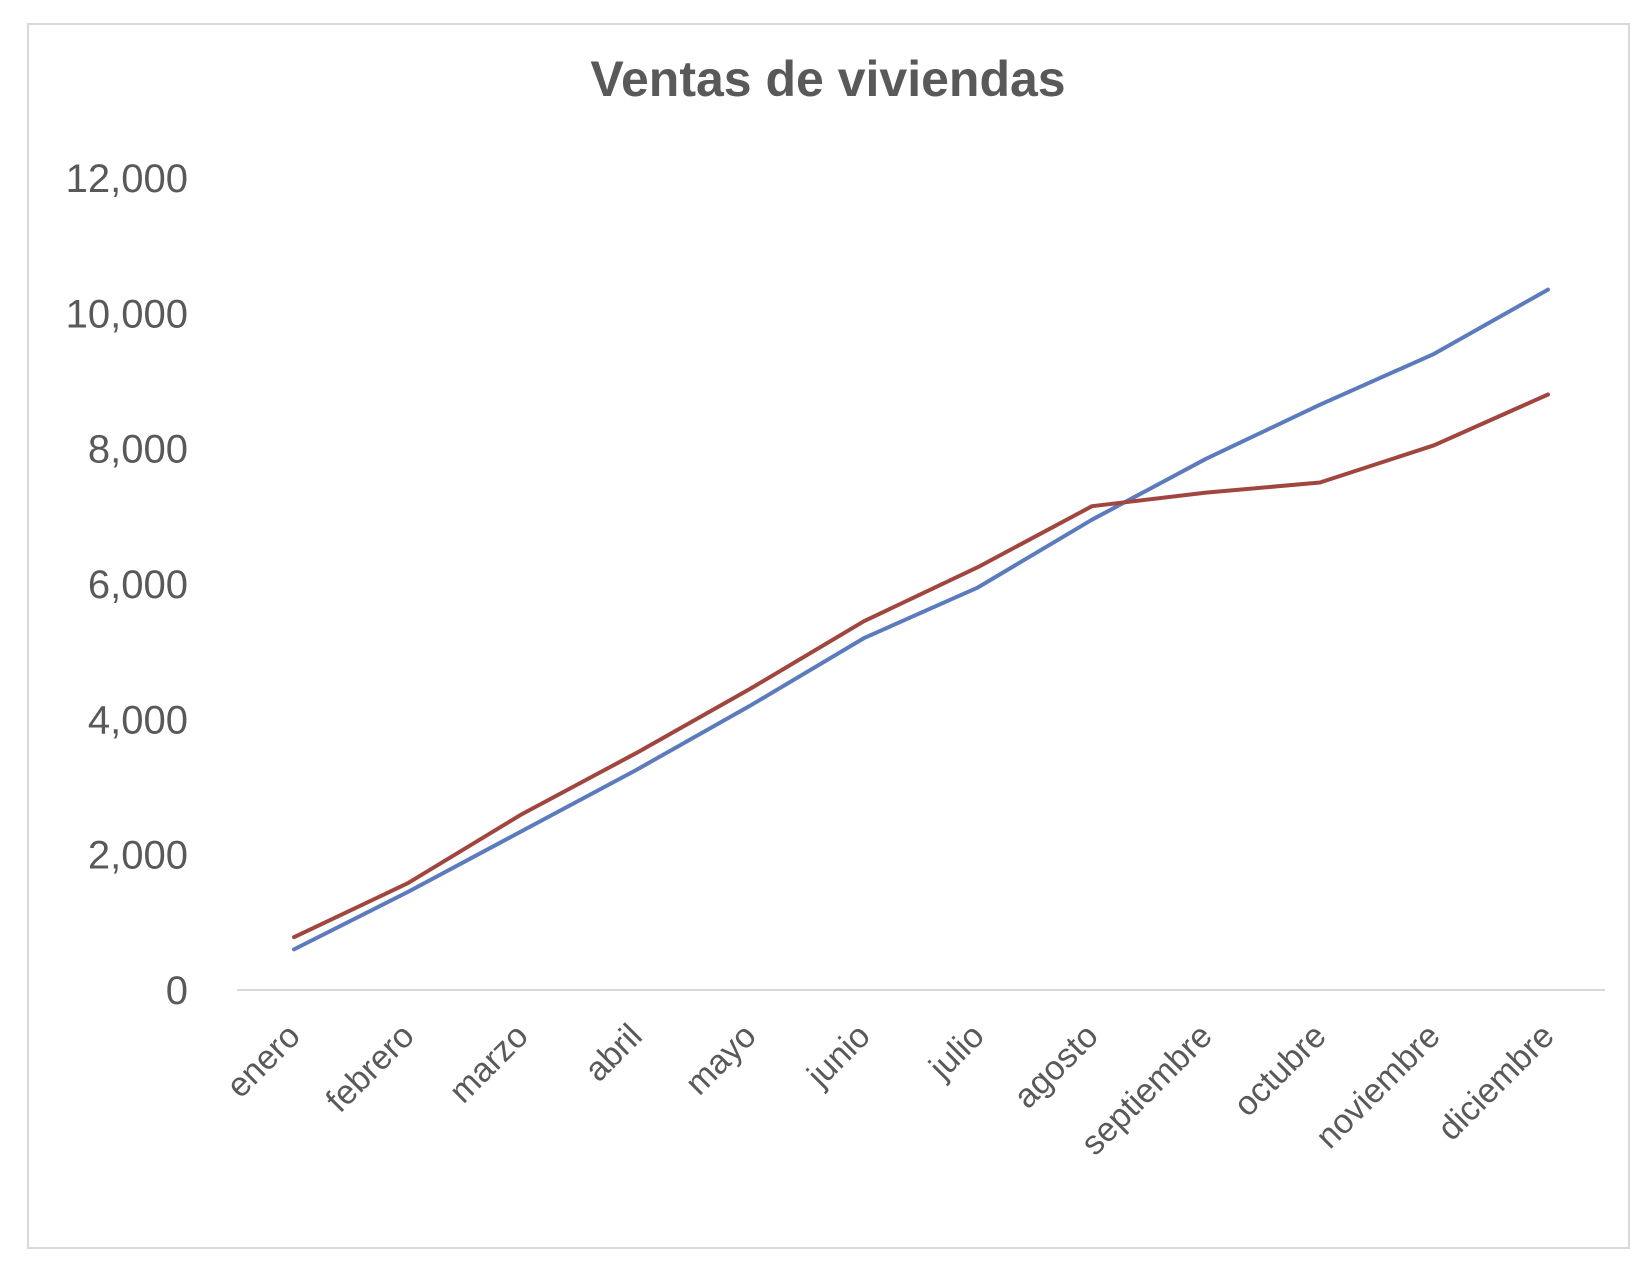  What do you see at coordinates (177, 991) in the screenshot?
I see `y-tick-label: 0` at bounding box center [177, 991].